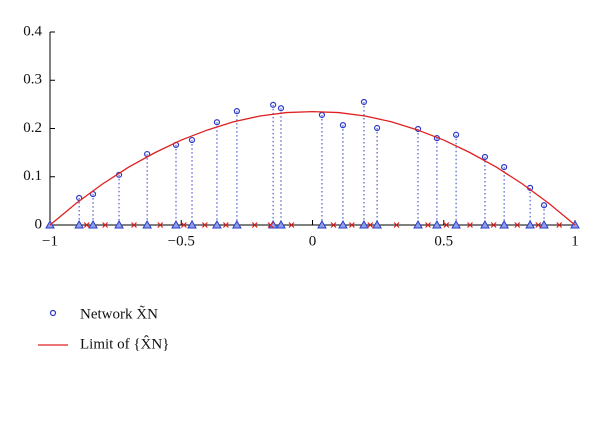 The height and width of the screenshot is (424, 600). I want to click on y-tick-label: 0.2, so click(32, 128).